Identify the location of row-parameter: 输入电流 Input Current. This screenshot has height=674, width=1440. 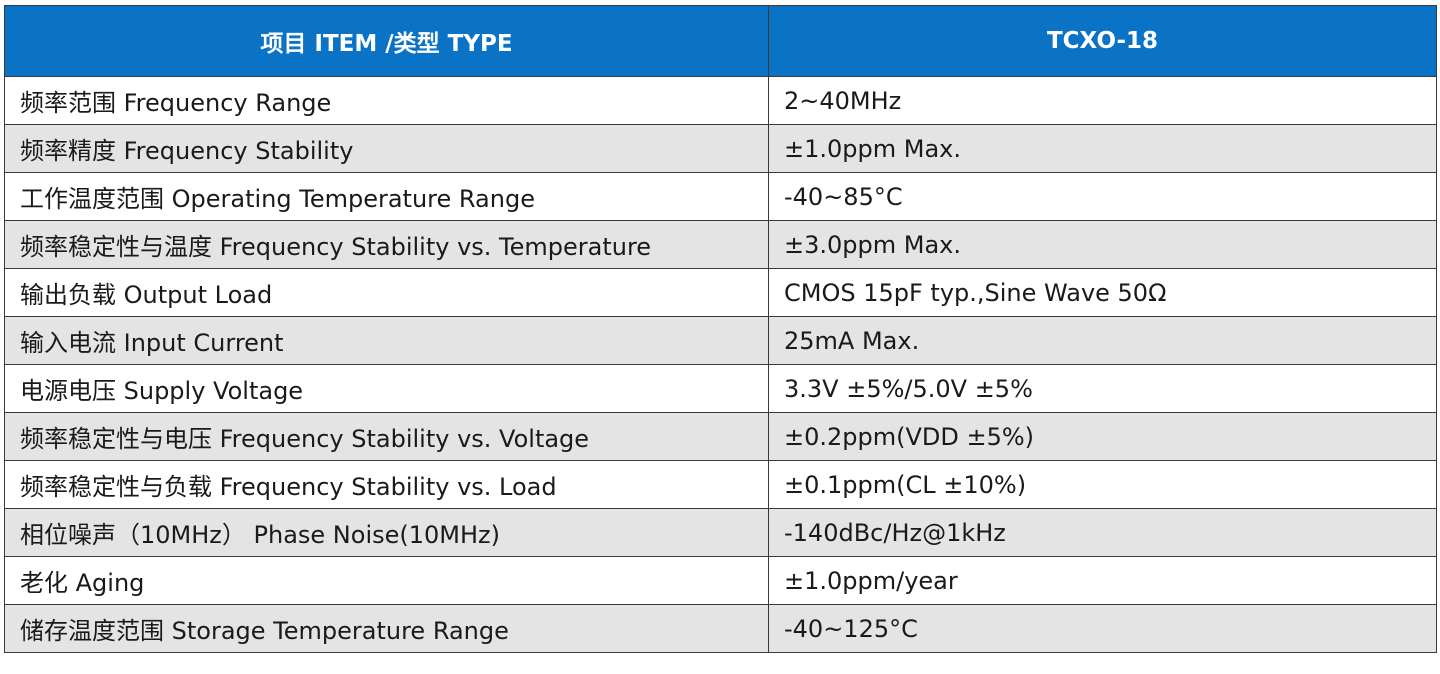
(386, 340).